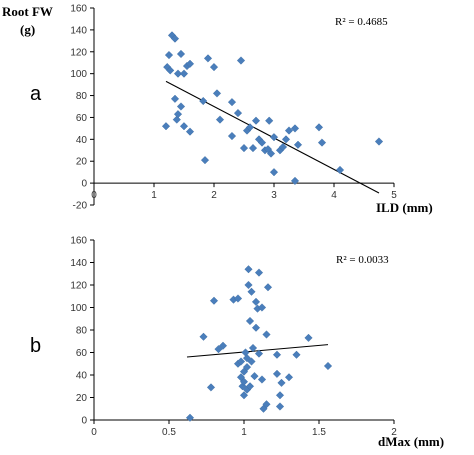  I want to click on panel-a-y-tick-label: 120, so click(78, 52).